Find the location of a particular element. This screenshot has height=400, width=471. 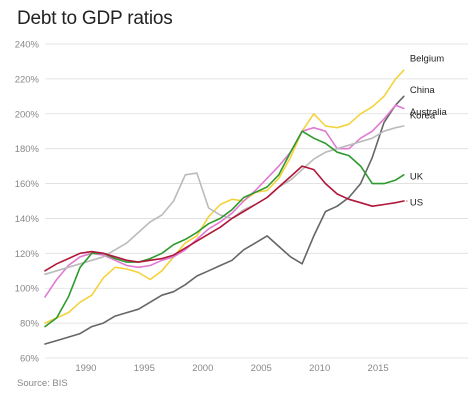

y-tick-label: 80% is located at coordinates (30, 324).